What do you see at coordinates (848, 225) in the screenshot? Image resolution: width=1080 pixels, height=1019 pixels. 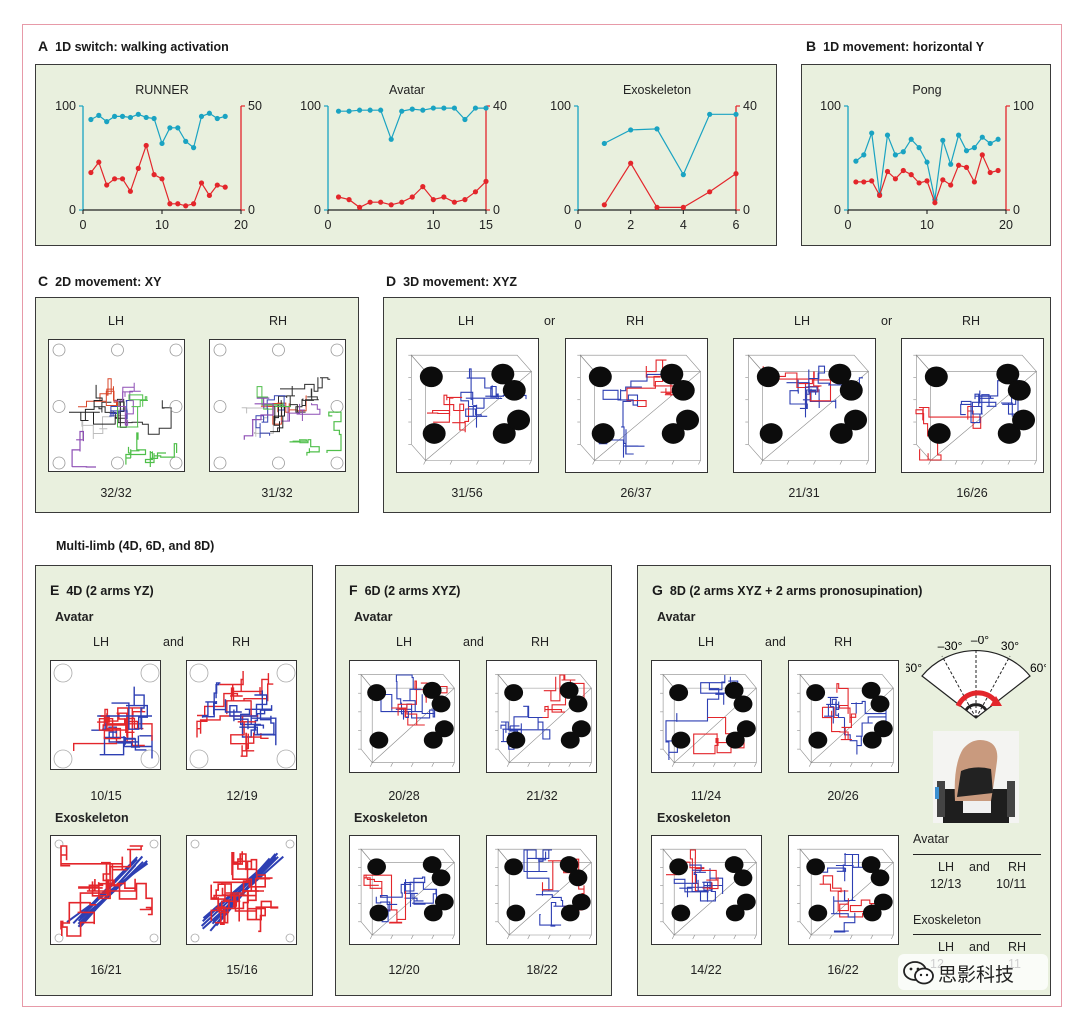 I see `chart3-x-tick-label: 0` at bounding box center [848, 225].